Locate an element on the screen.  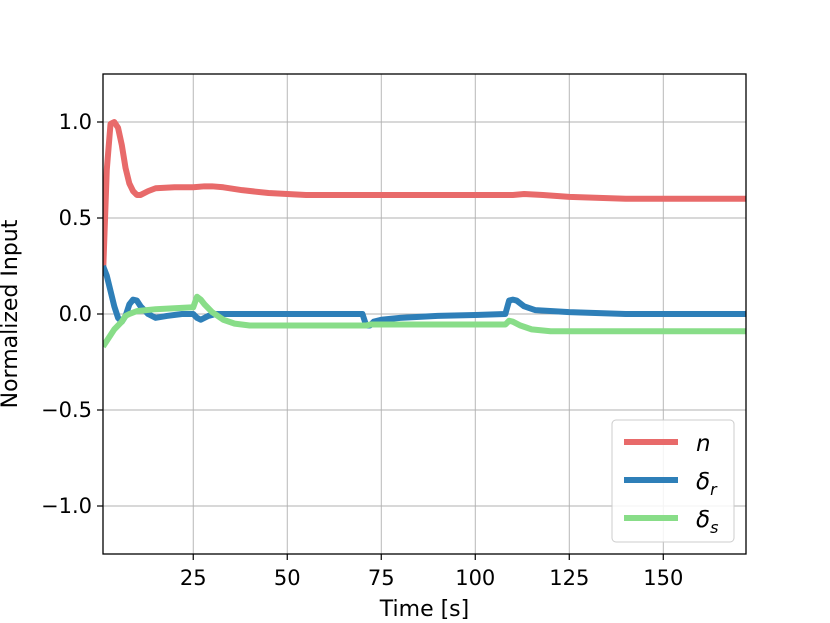
x-tick-label: 150 is located at coordinates (663, 578).